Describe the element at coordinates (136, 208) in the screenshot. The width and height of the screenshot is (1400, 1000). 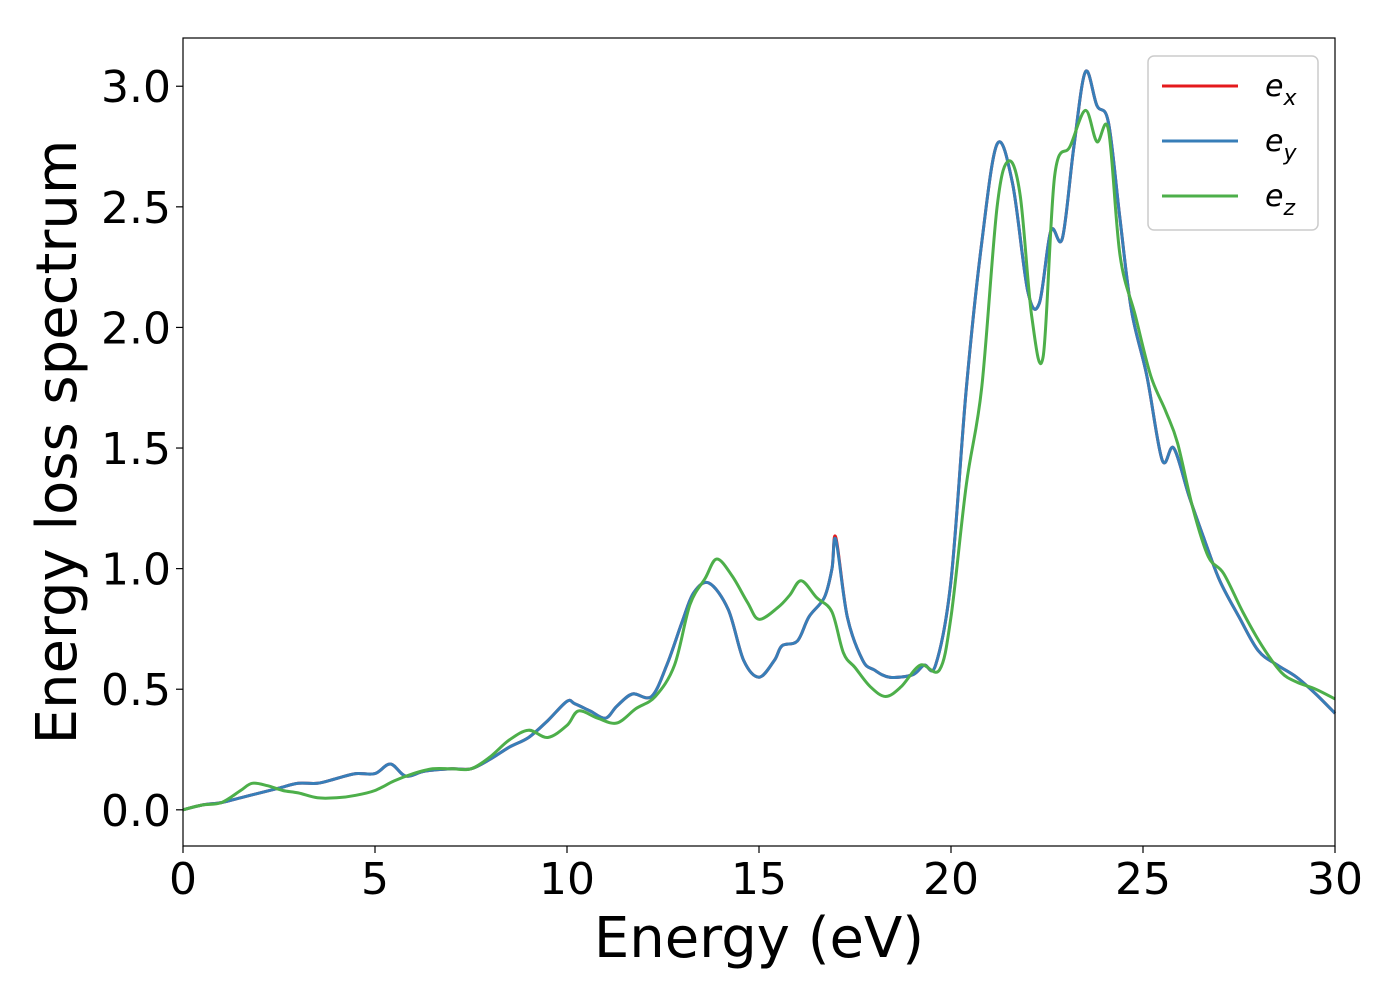
I see `y-tick-label: 2.5` at that location.